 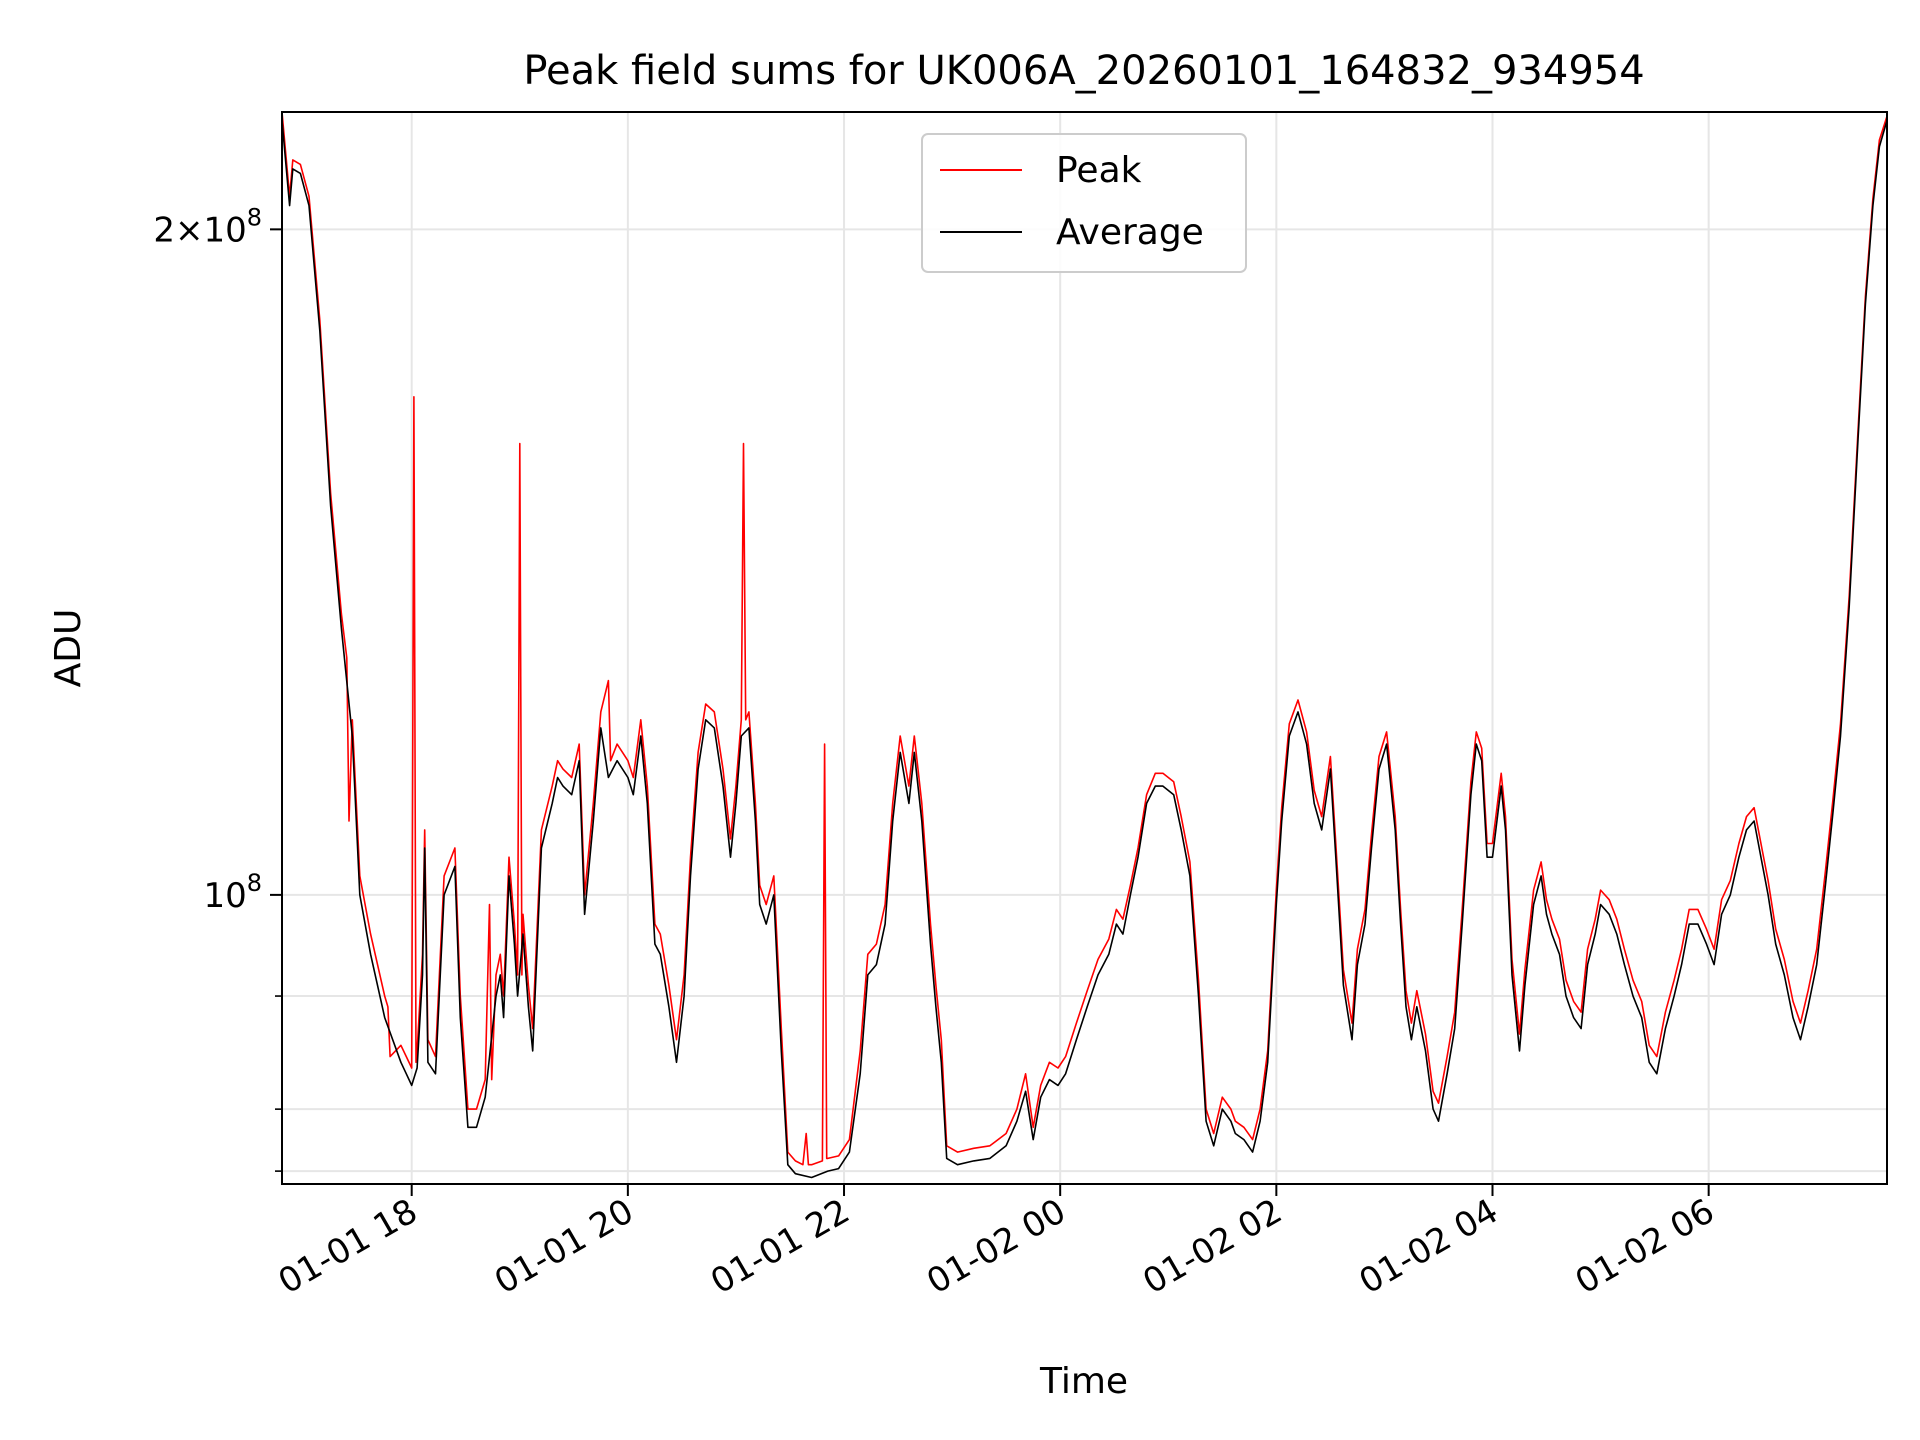 I want to click on x-axis-label: Time, so click(x=1083, y=1381).